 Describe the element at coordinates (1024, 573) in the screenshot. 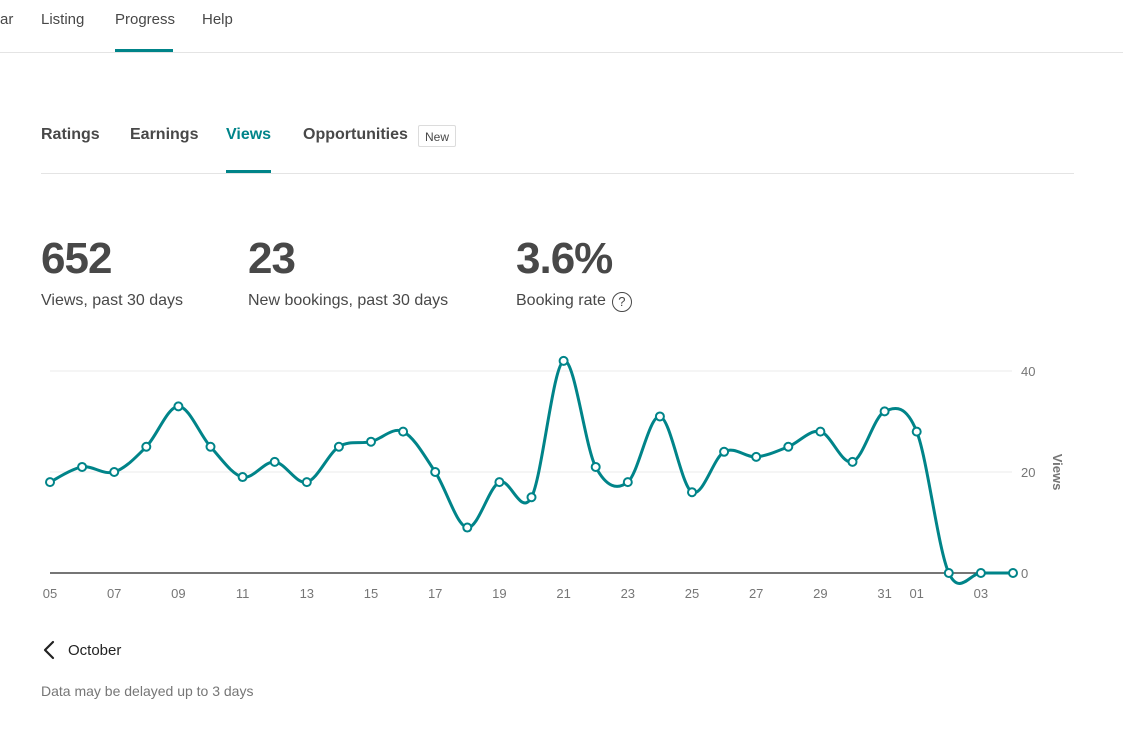

I see `y-tick-label: 0` at that location.